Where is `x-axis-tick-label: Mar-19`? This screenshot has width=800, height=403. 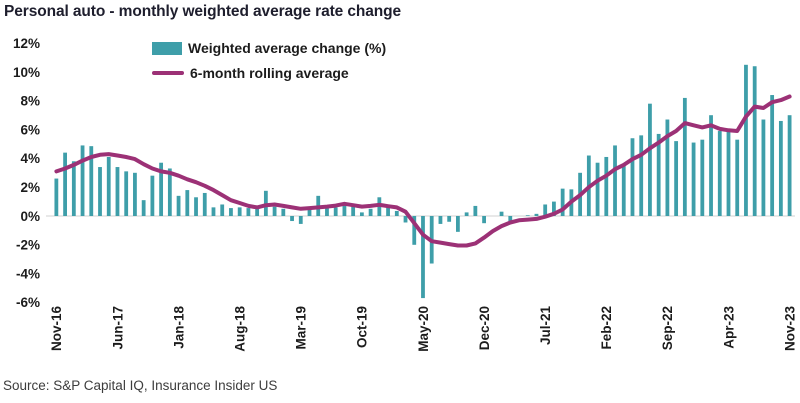
x-axis-tick-label: Mar-19 is located at coordinates (301, 328).